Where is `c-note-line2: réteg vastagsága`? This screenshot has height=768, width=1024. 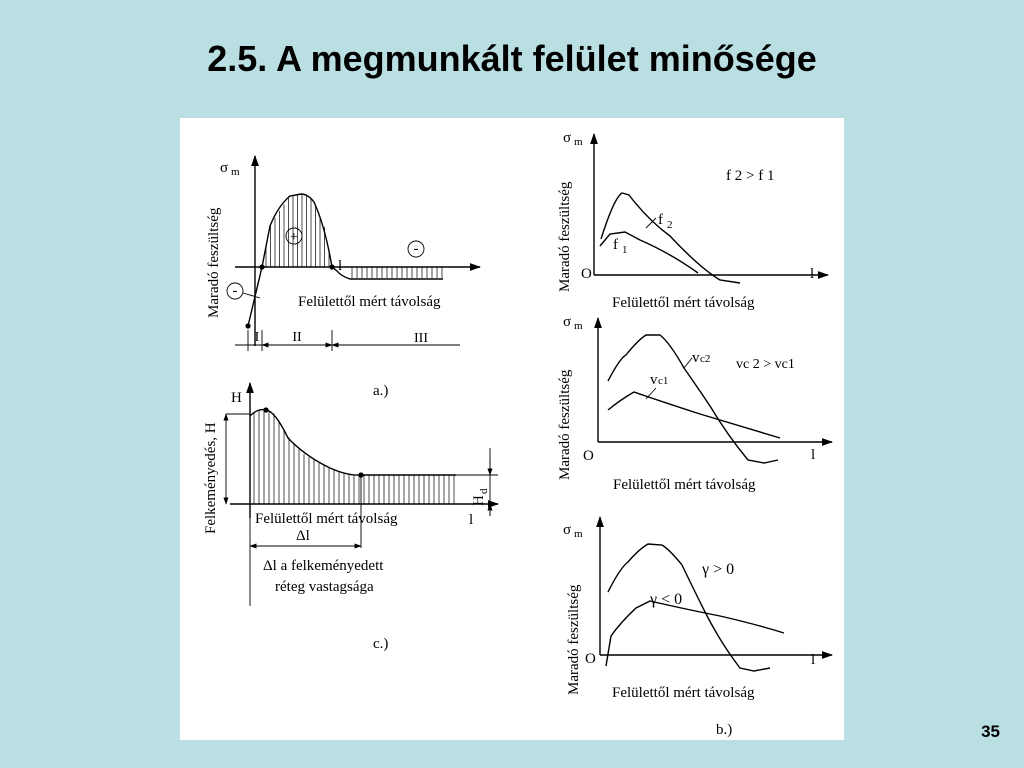 c-note-line2: réteg vastagsága is located at coordinates (324, 587).